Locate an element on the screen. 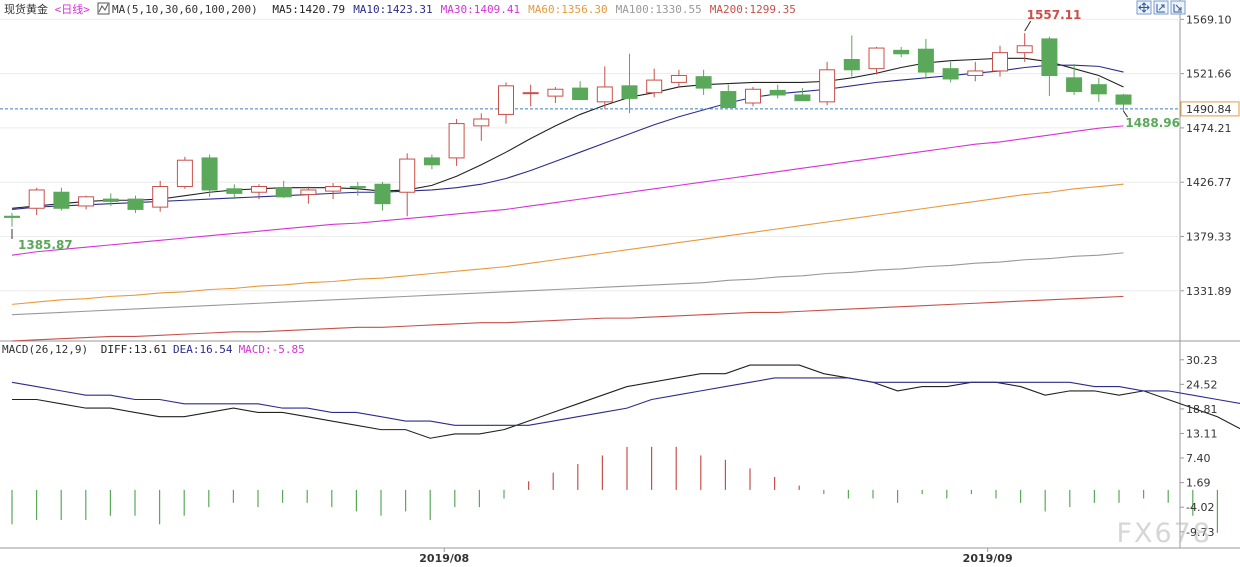 This screenshot has height=567, width=1240. macd-tick-label: 24.52 is located at coordinates (1202, 384).